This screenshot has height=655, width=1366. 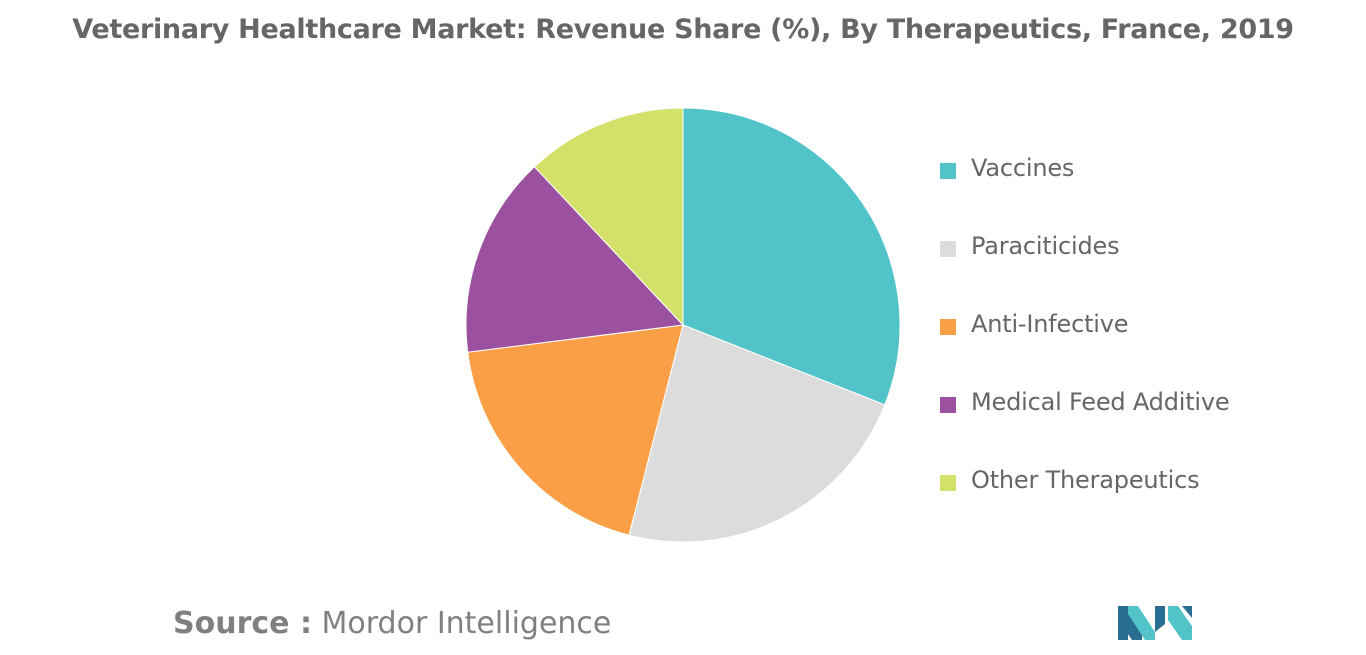 What do you see at coordinates (791, 256) in the screenshot?
I see `pie-slice-vaccines` at bounding box center [791, 256].